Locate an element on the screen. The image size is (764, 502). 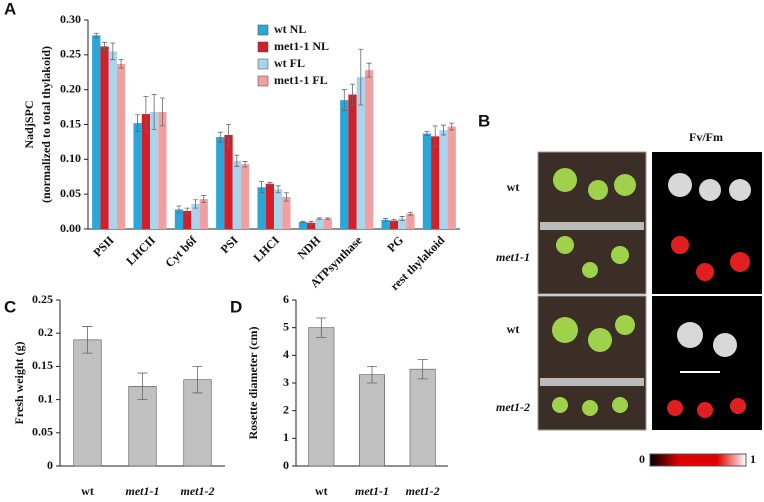
panel-label: D is located at coordinates (236, 306).